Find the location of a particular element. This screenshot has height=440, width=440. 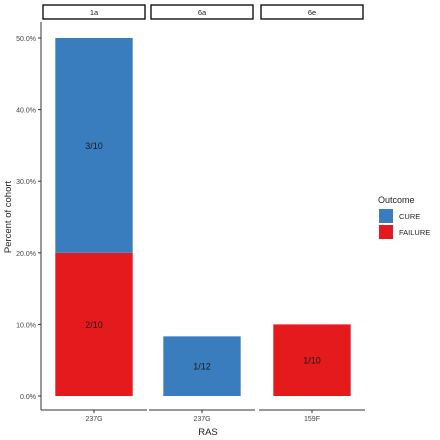

legend-swatch-failure is located at coordinates (386, 232).